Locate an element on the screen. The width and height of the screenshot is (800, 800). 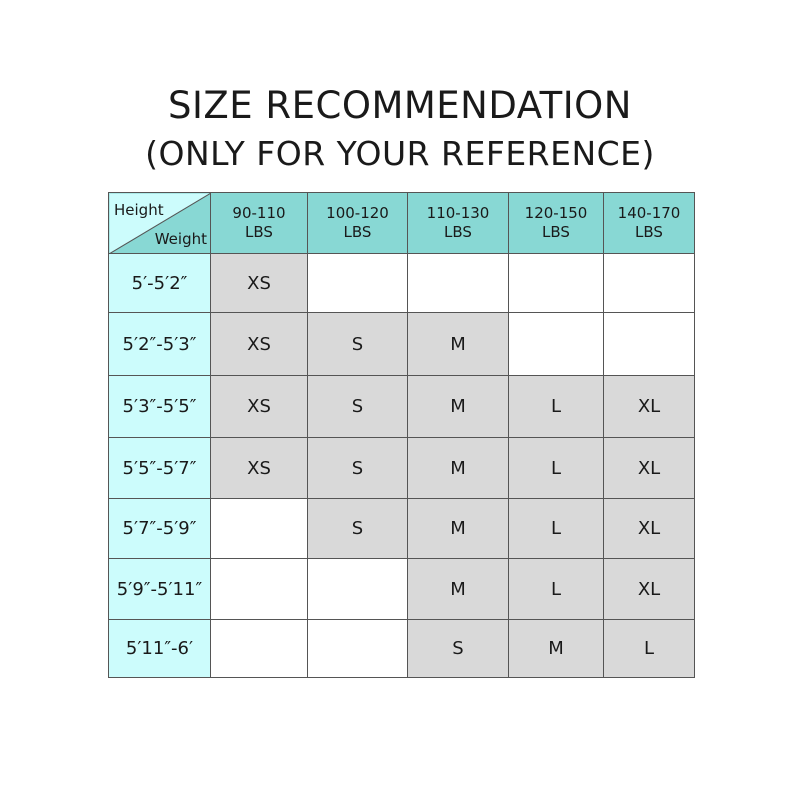
corner-cell: Height Weight is located at coordinates (159, 223).